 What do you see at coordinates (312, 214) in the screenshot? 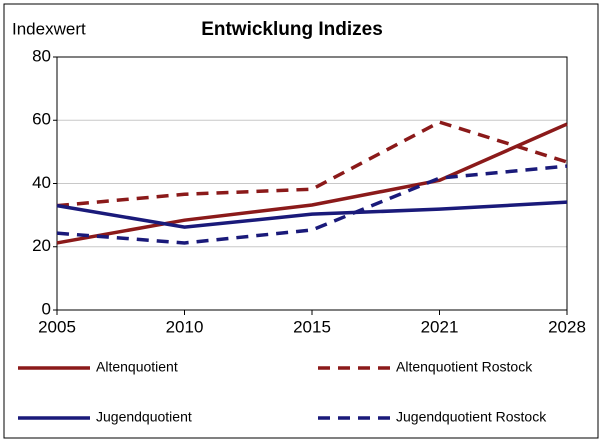
I see `line-series` at bounding box center [312, 214].